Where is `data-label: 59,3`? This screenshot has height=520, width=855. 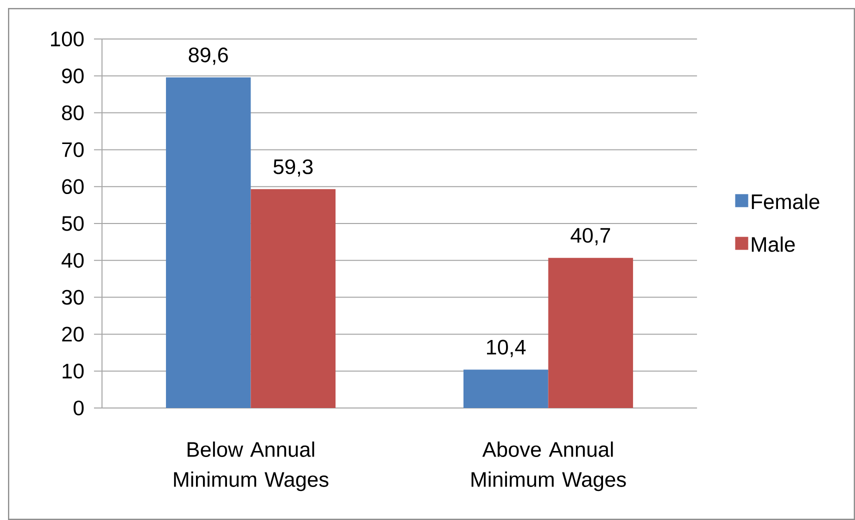
data-label: 59,3 is located at coordinates (293, 168).